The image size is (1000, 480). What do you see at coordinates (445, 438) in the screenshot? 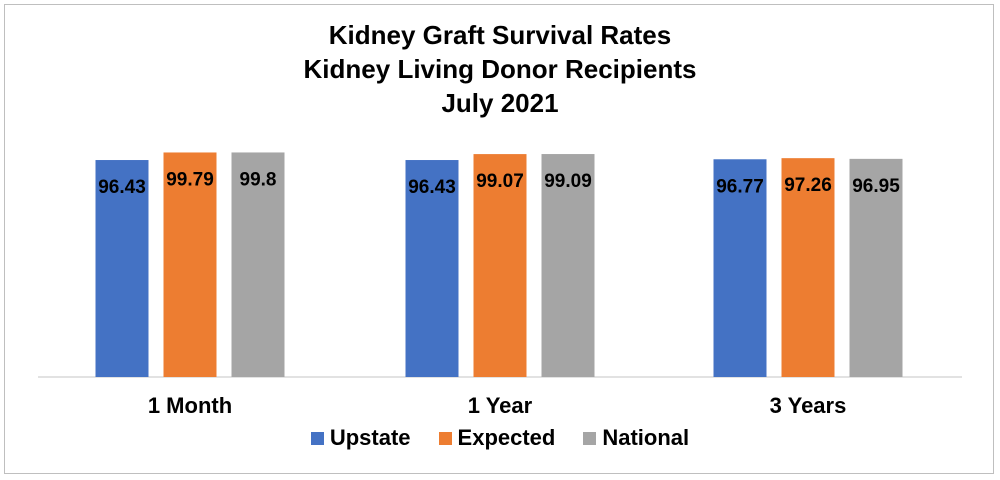
I see `legend-swatch-expected` at bounding box center [445, 438].